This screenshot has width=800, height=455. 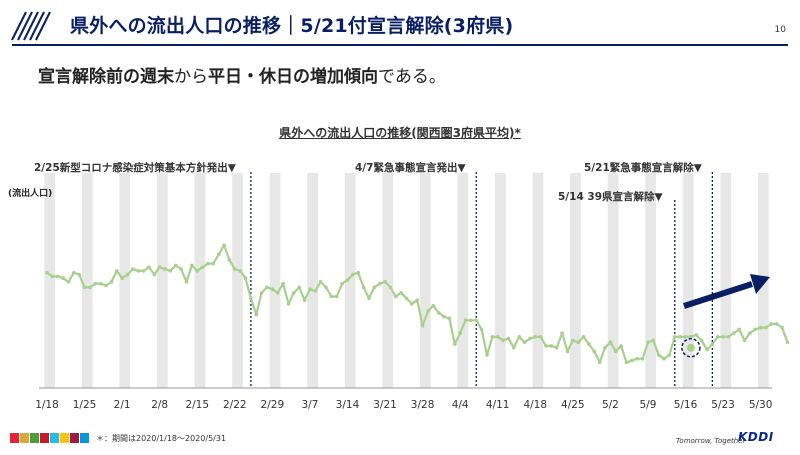 I want to click on x-tick-label: 2/15, so click(x=197, y=405).